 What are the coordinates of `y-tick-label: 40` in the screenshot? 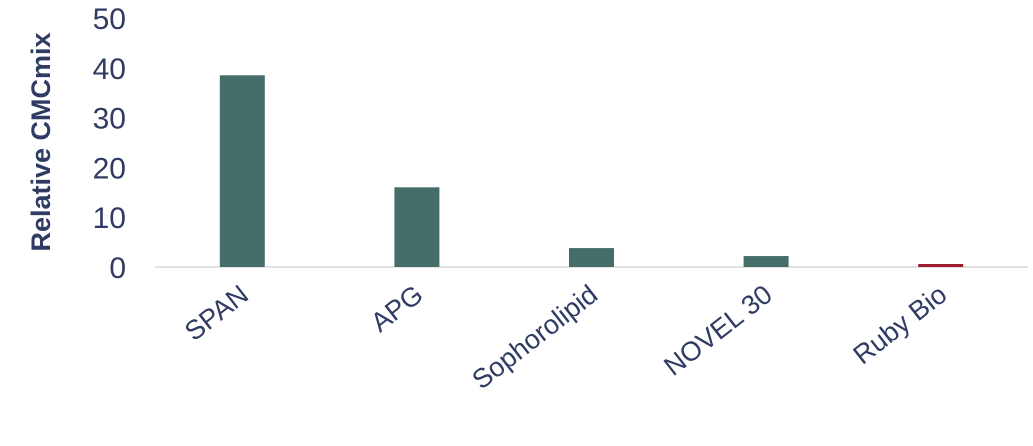 It's located at (109, 69).